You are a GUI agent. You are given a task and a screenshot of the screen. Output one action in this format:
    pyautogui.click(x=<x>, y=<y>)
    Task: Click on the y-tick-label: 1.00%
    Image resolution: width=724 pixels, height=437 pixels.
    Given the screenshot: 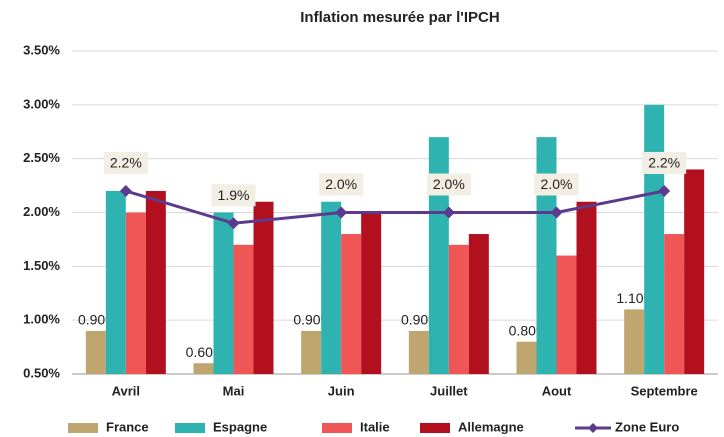 What is the action you would take?
    pyautogui.click(x=41, y=319)
    